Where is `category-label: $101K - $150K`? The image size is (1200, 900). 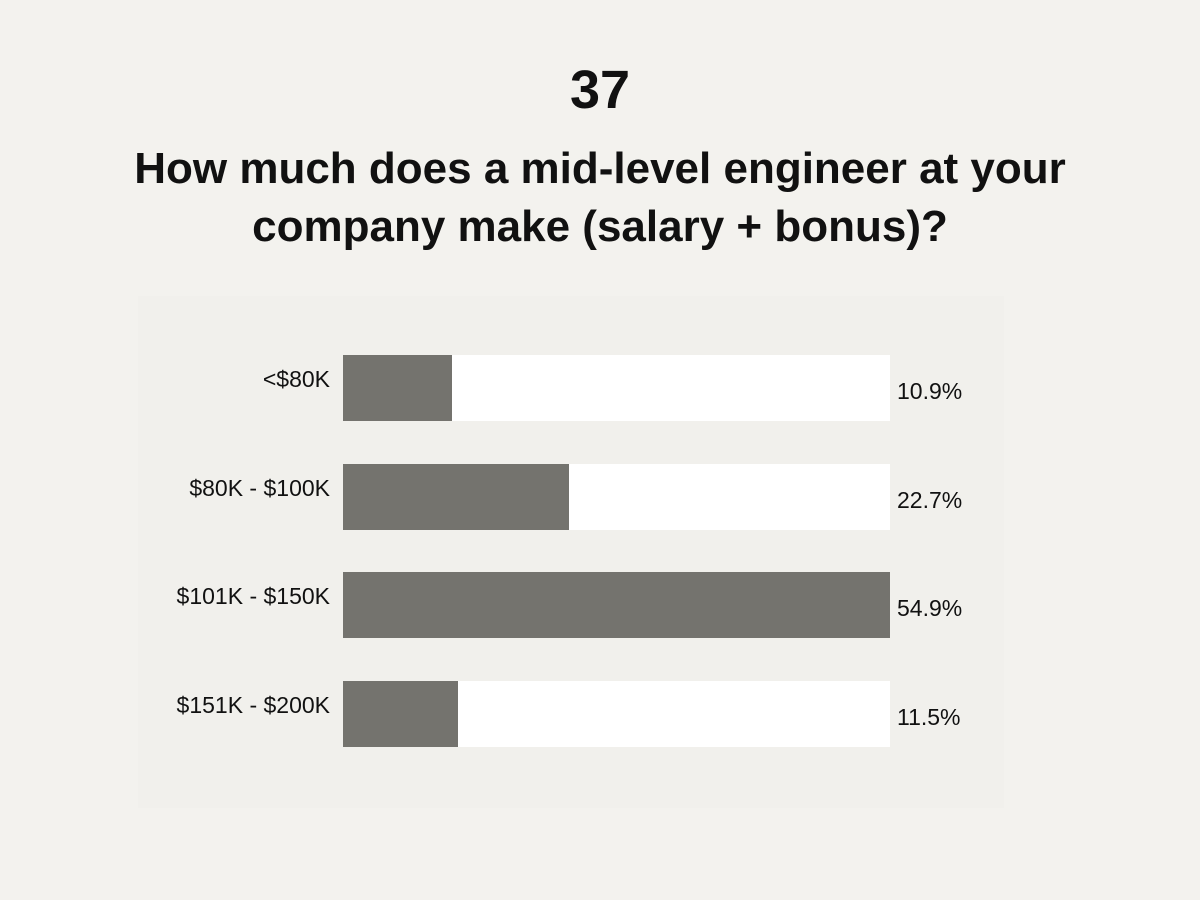
category-label: $101K - $150K is located at coordinates (253, 596).